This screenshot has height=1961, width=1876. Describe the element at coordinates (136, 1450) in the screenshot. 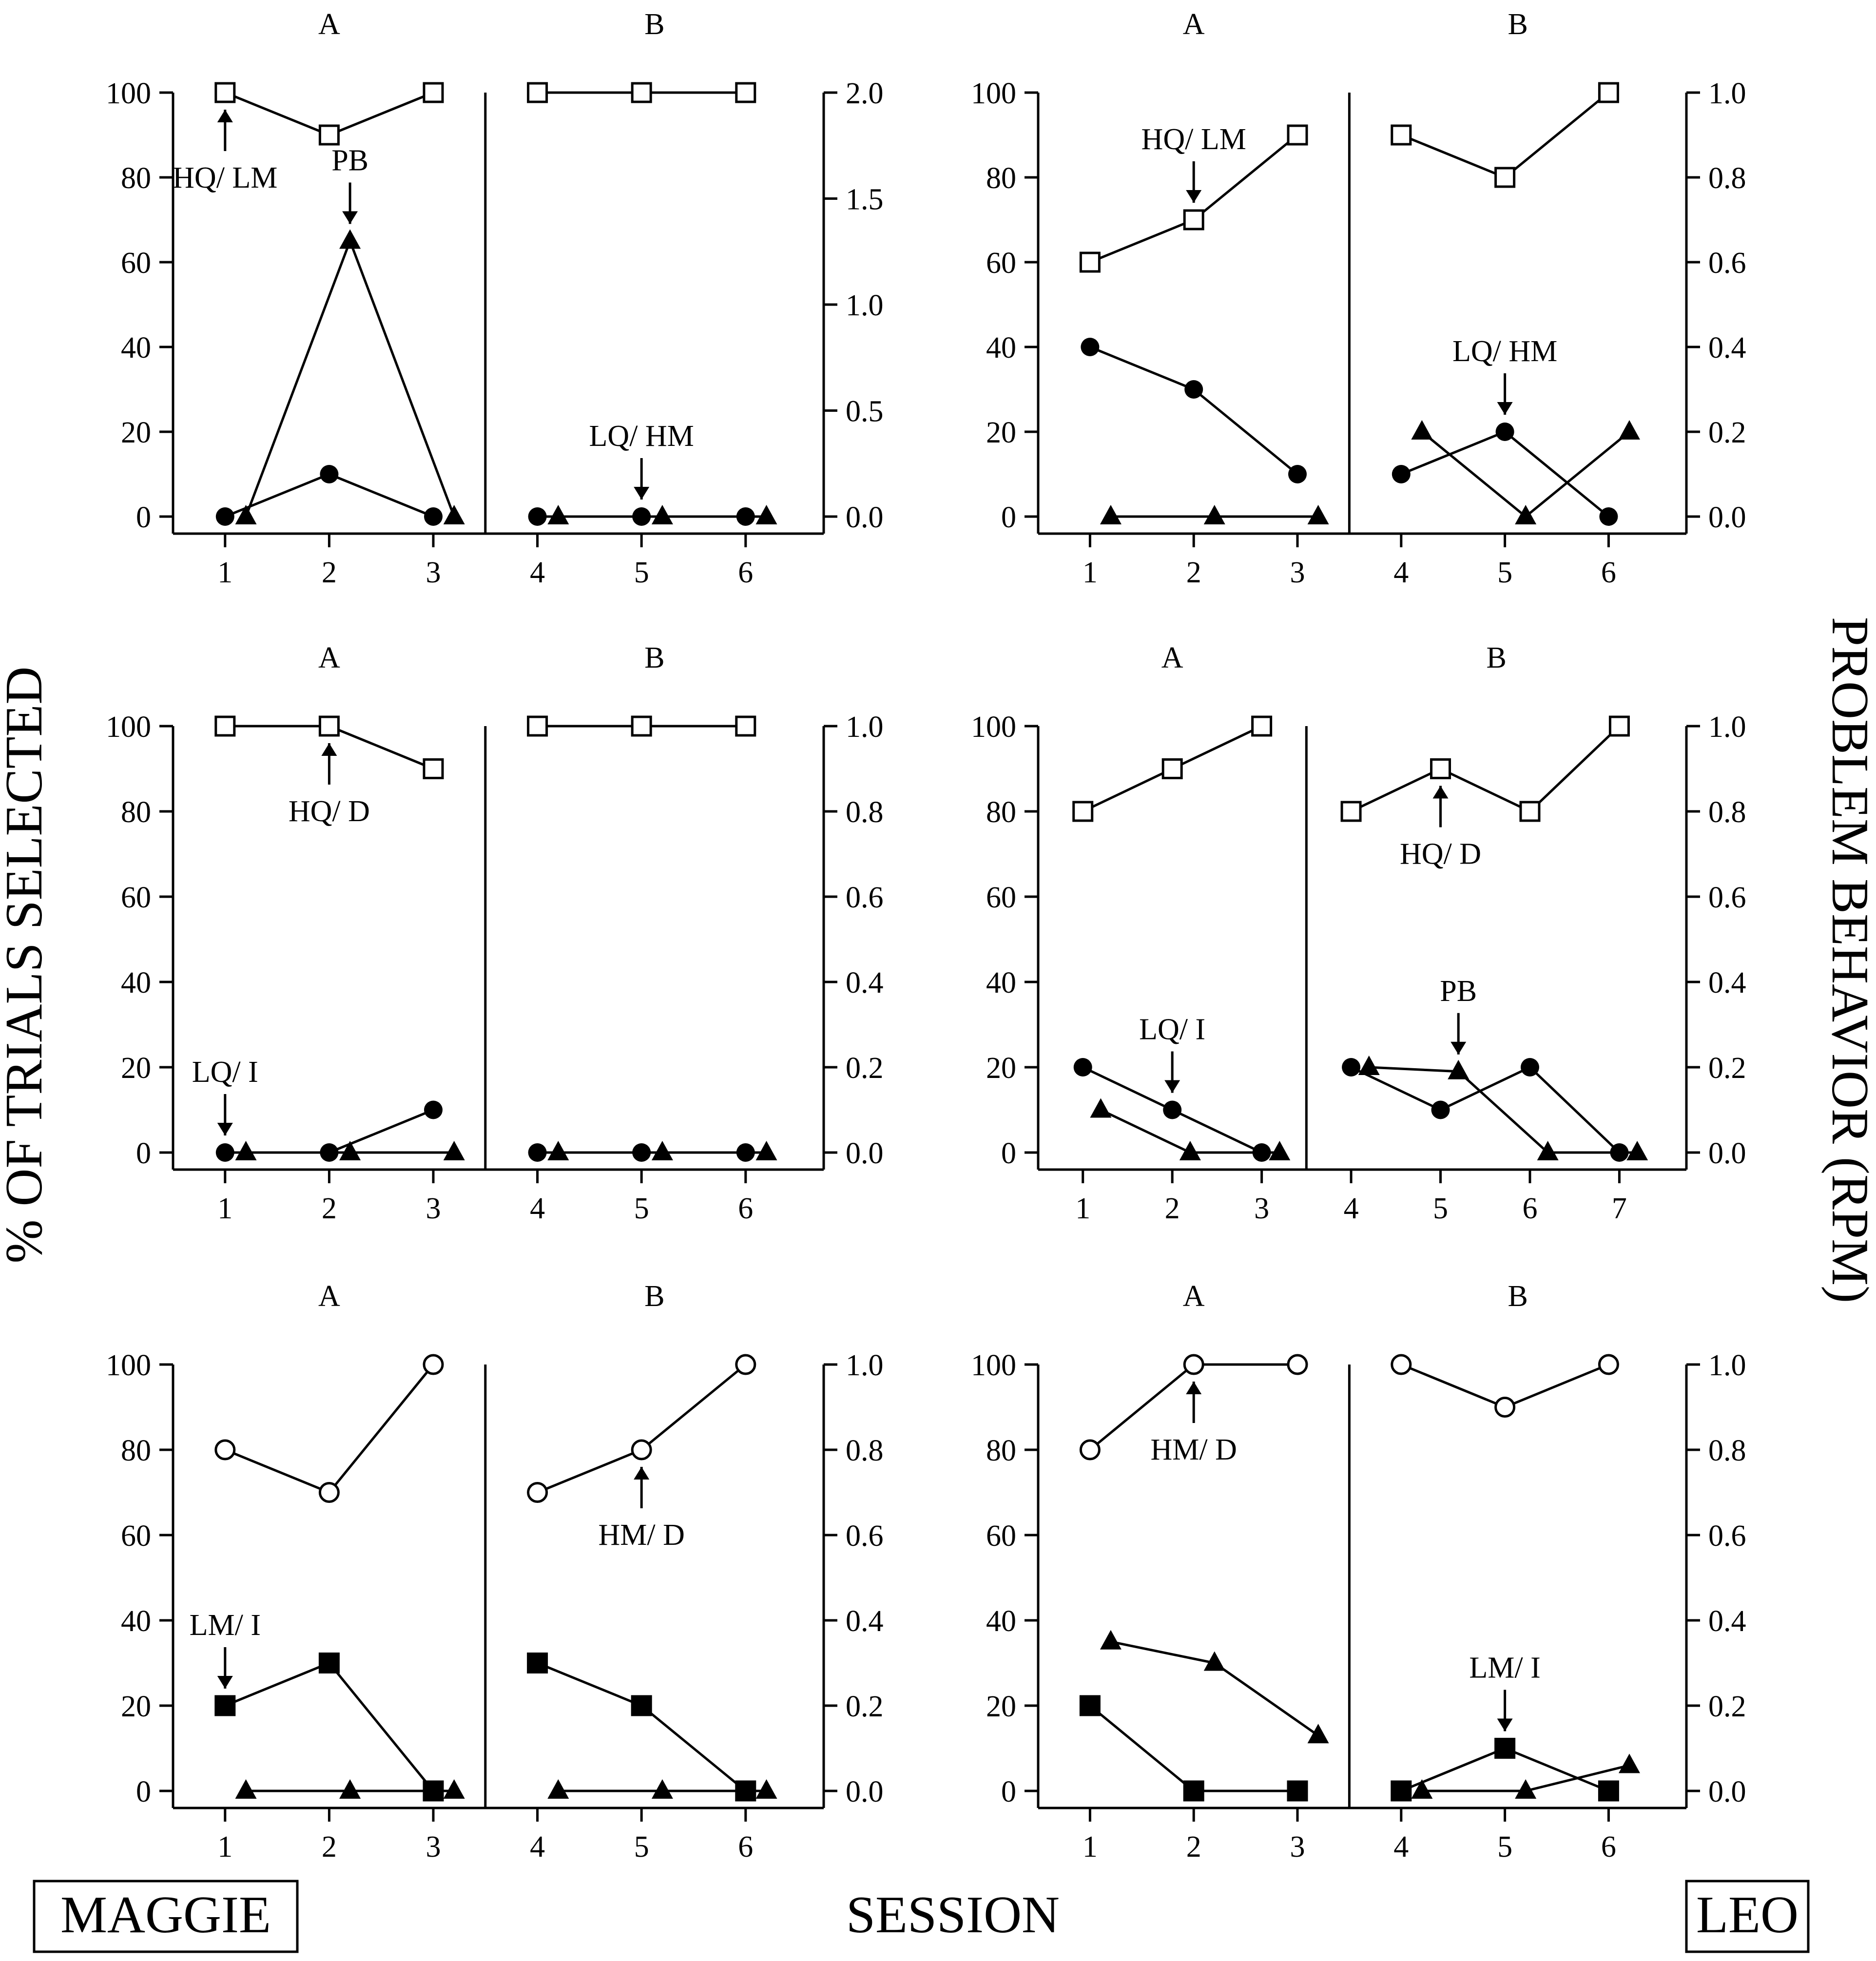

I see `y-tick-label: 80` at that location.